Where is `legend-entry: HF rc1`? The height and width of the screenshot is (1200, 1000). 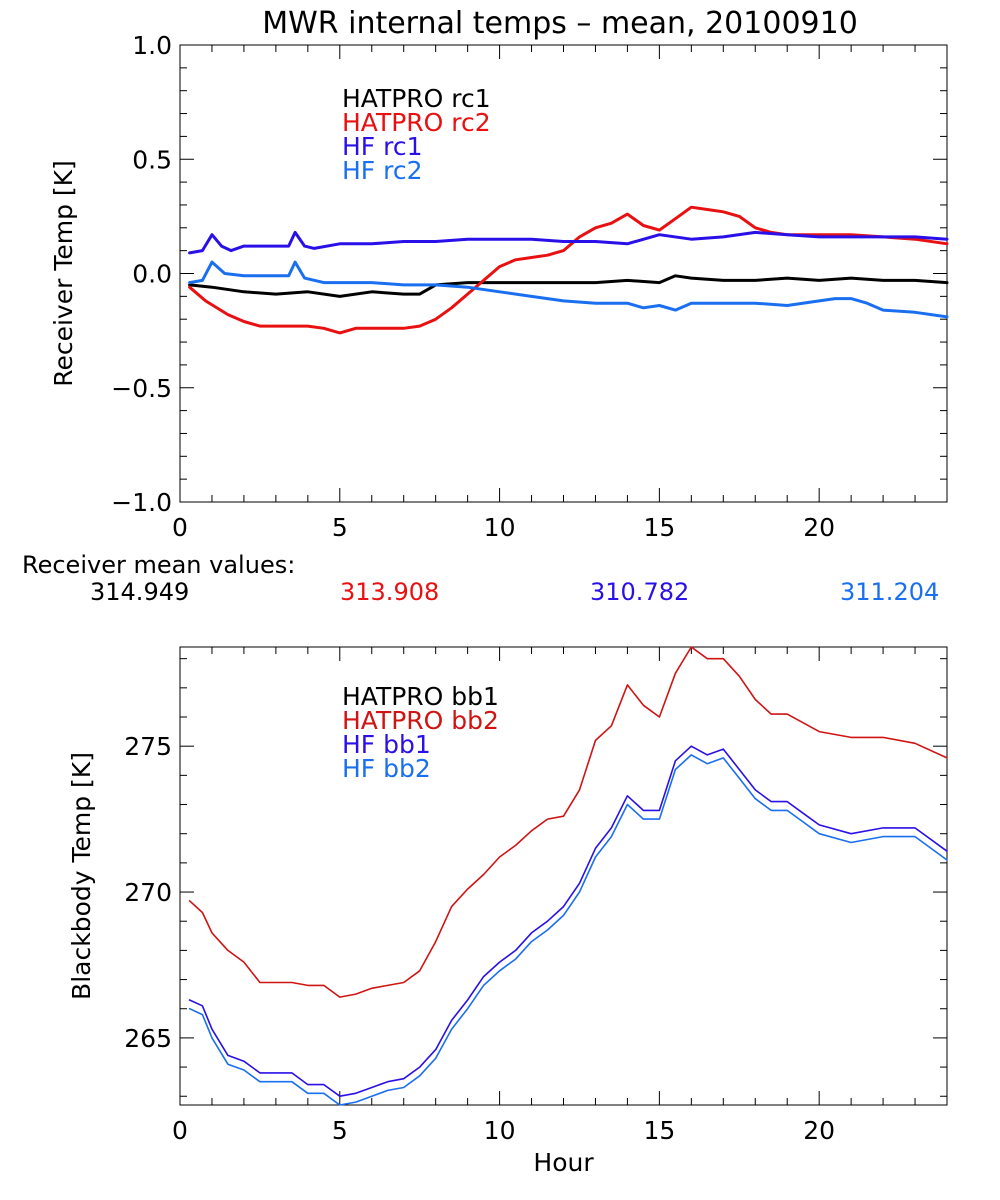
legend-entry: HF rc1 is located at coordinates (382, 146).